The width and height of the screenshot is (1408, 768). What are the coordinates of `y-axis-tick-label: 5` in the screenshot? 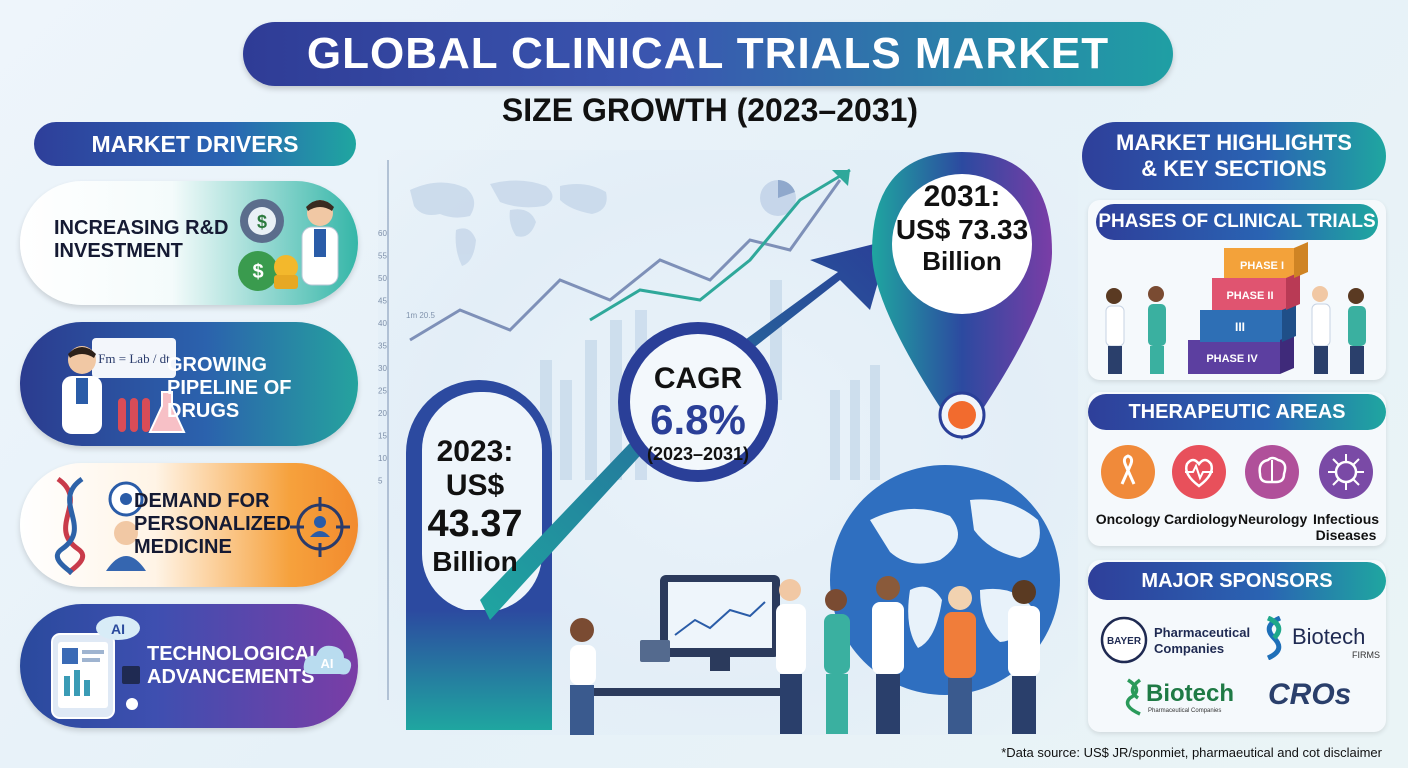 It's located at (380, 481).